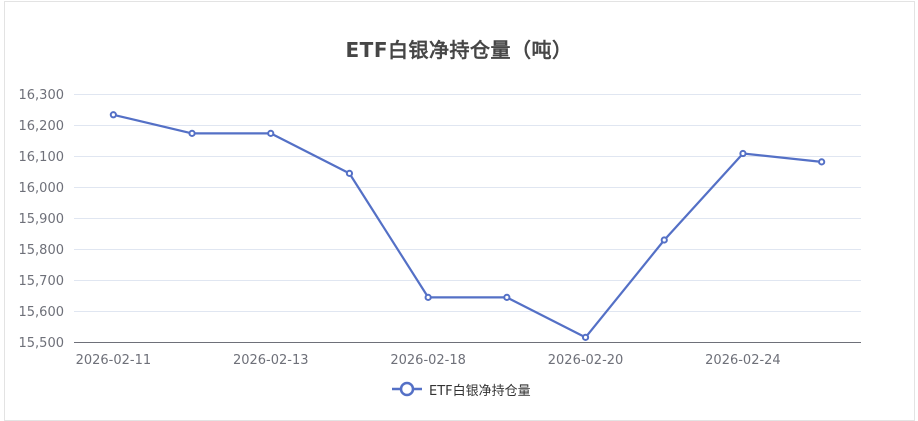  Describe the element at coordinates (42, 126) in the screenshot. I see `y-tick-label: 16,200` at that location.